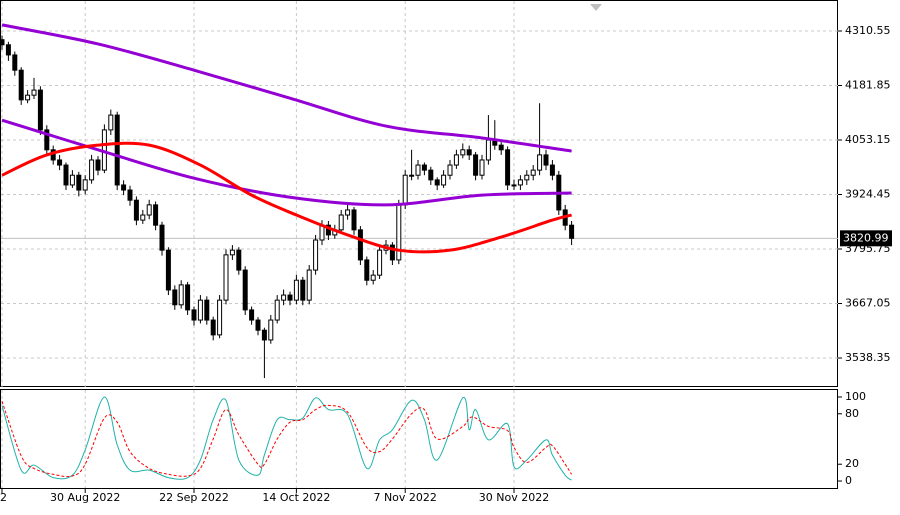  What do you see at coordinates (194, 497) in the screenshot?
I see `x-tick-label: 22 Sep 2022` at bounding box center [194, 497].